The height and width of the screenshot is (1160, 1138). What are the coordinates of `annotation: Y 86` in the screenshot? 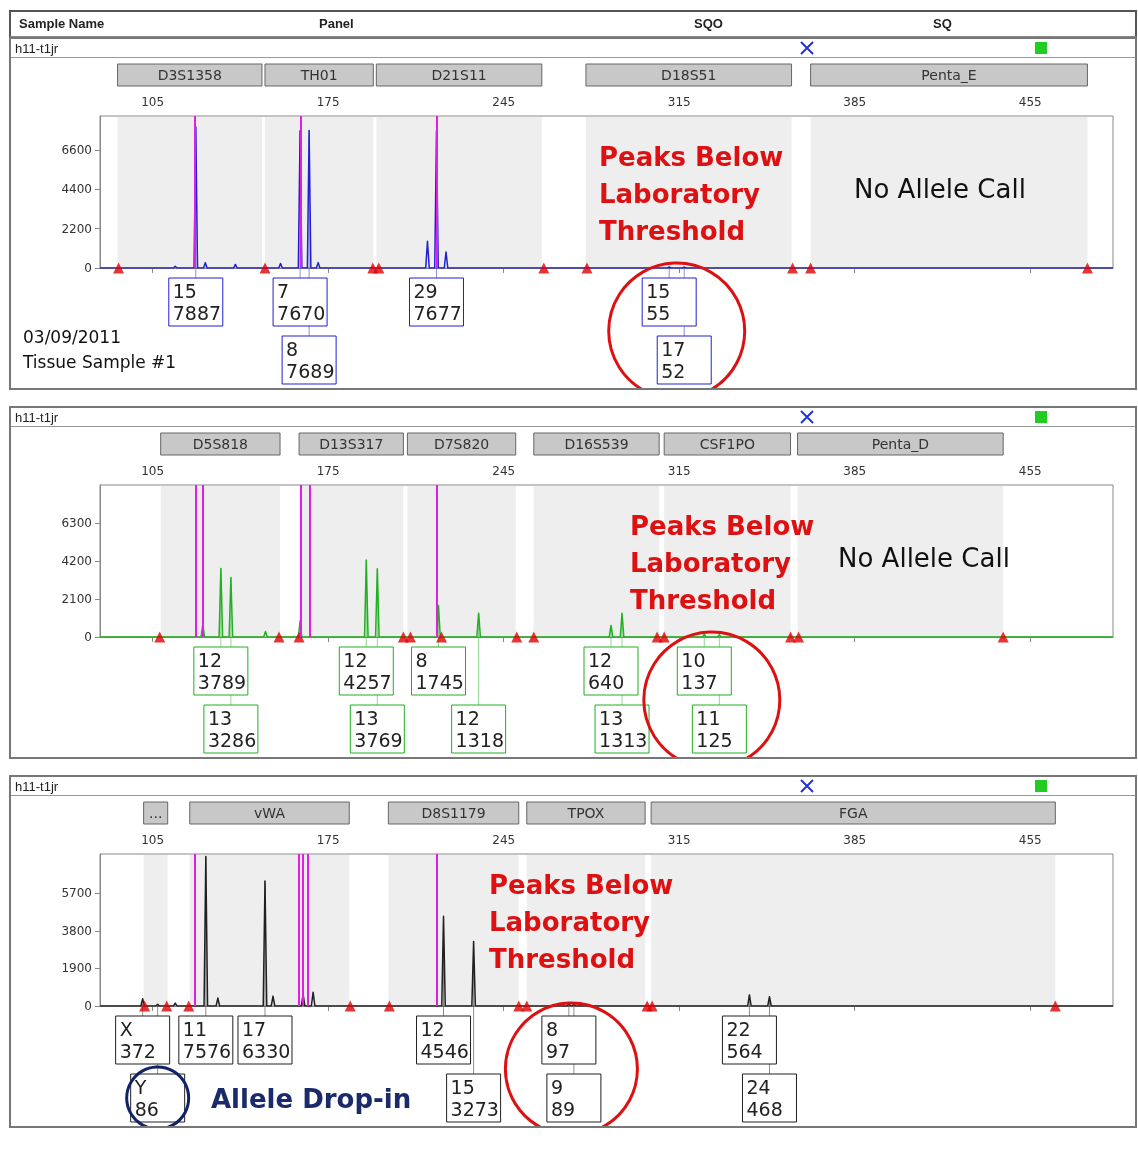 It's located at (146, 1098).